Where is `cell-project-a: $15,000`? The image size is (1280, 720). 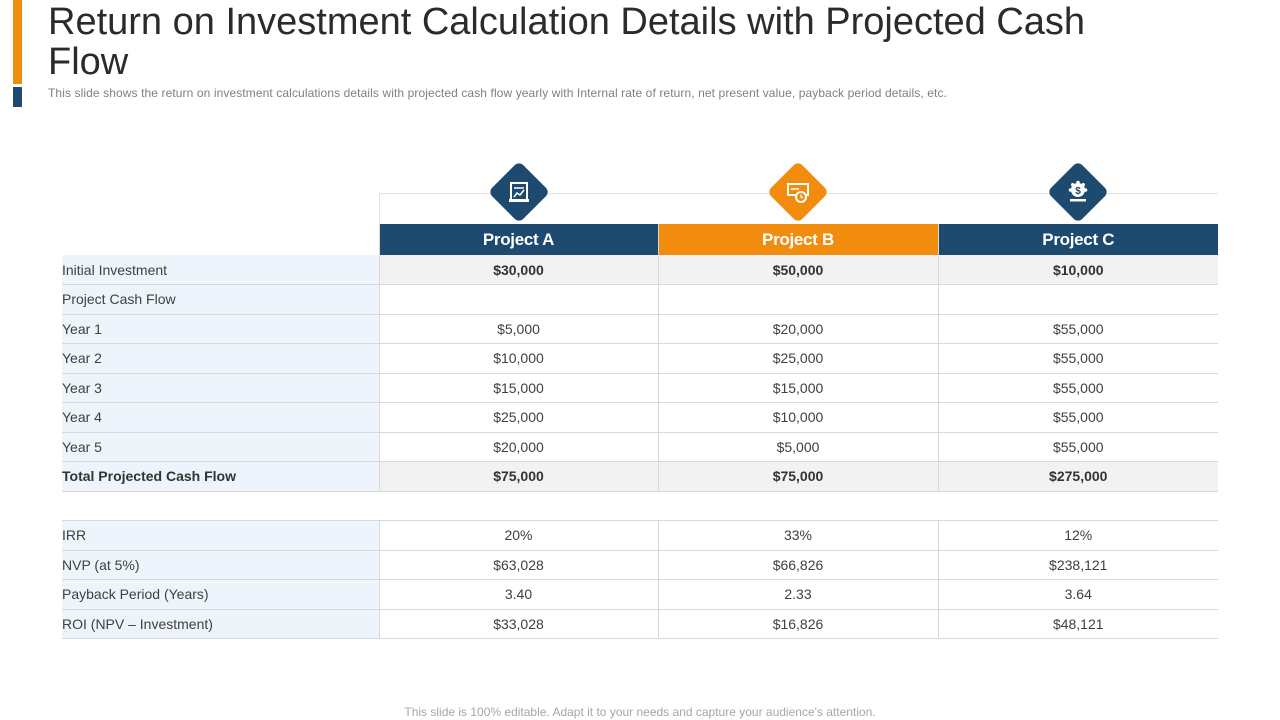 cell-project-a: $15,000 is located at coordinates (518, 388).